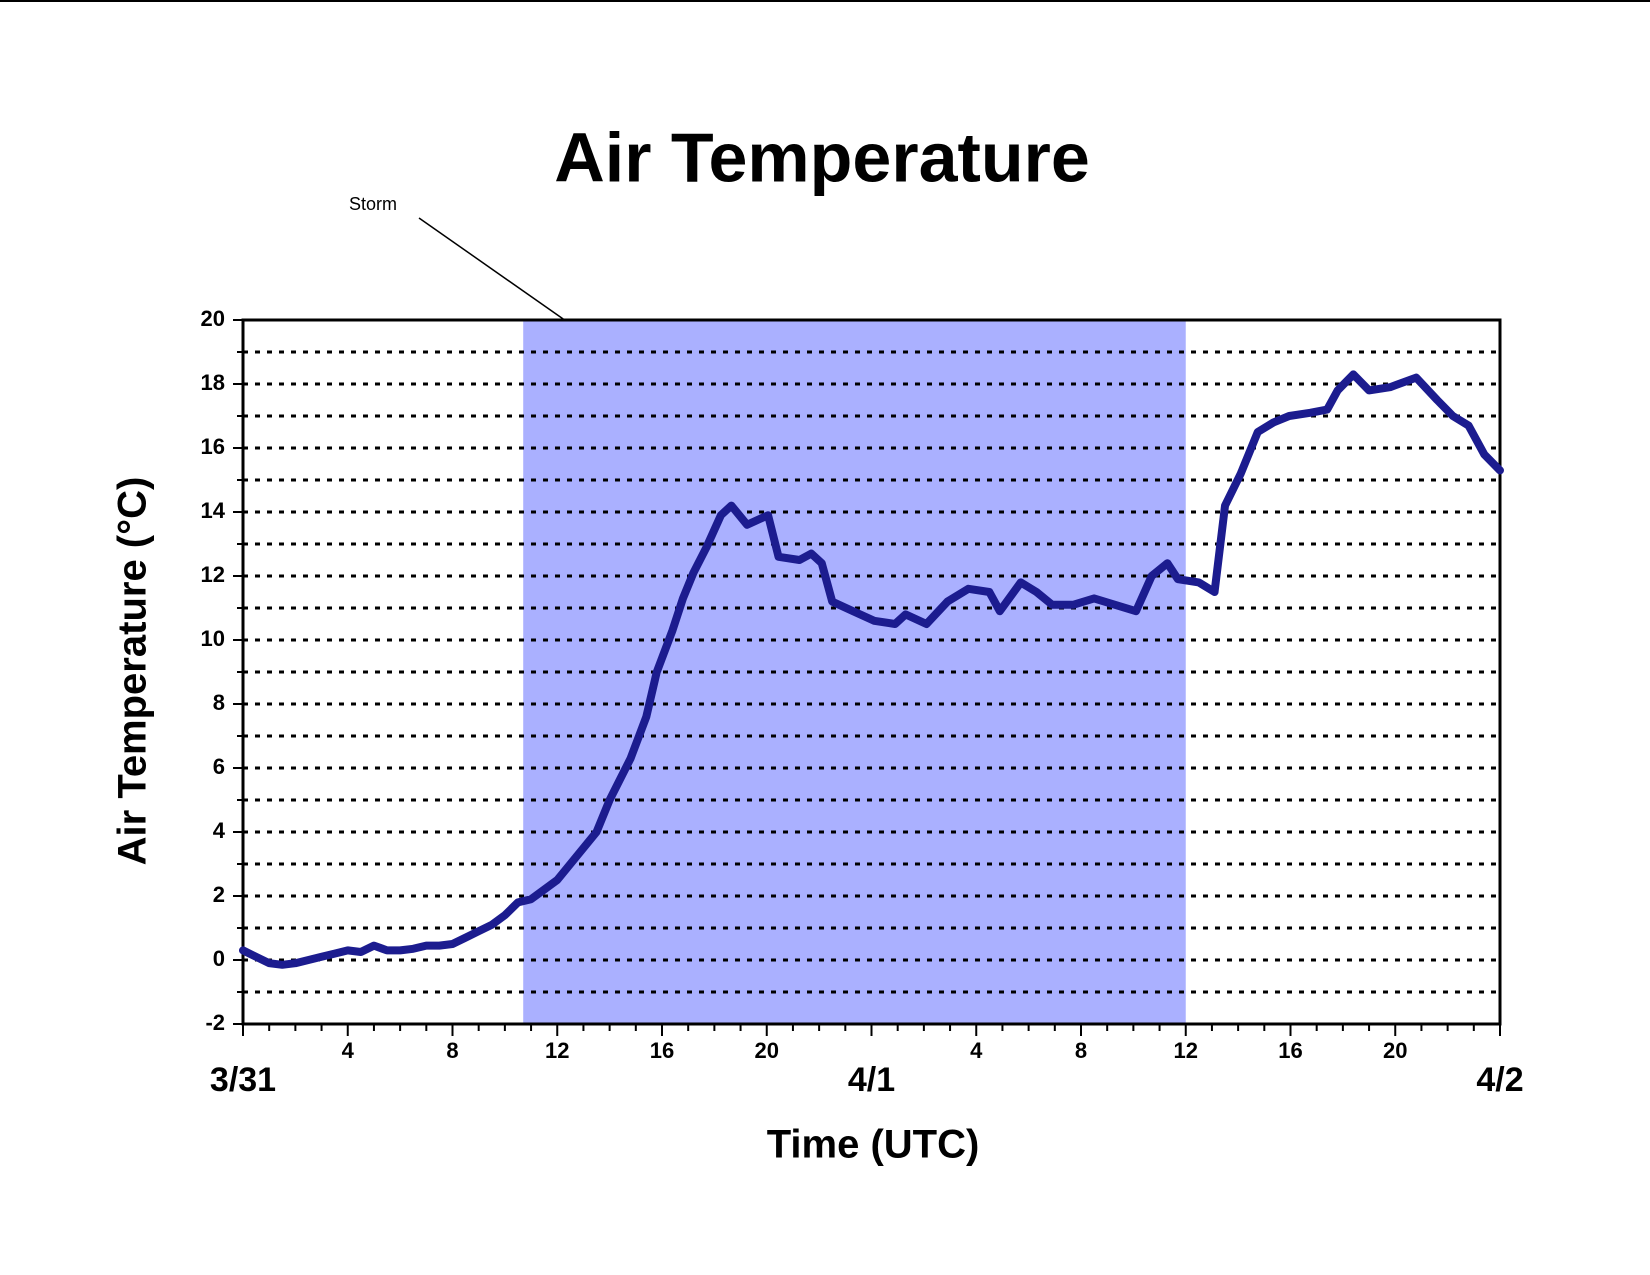  What do you see at coordinates (219, 702) in the screenshot?
I see `y-tick-label: 8` at bounding box center [219, 702].